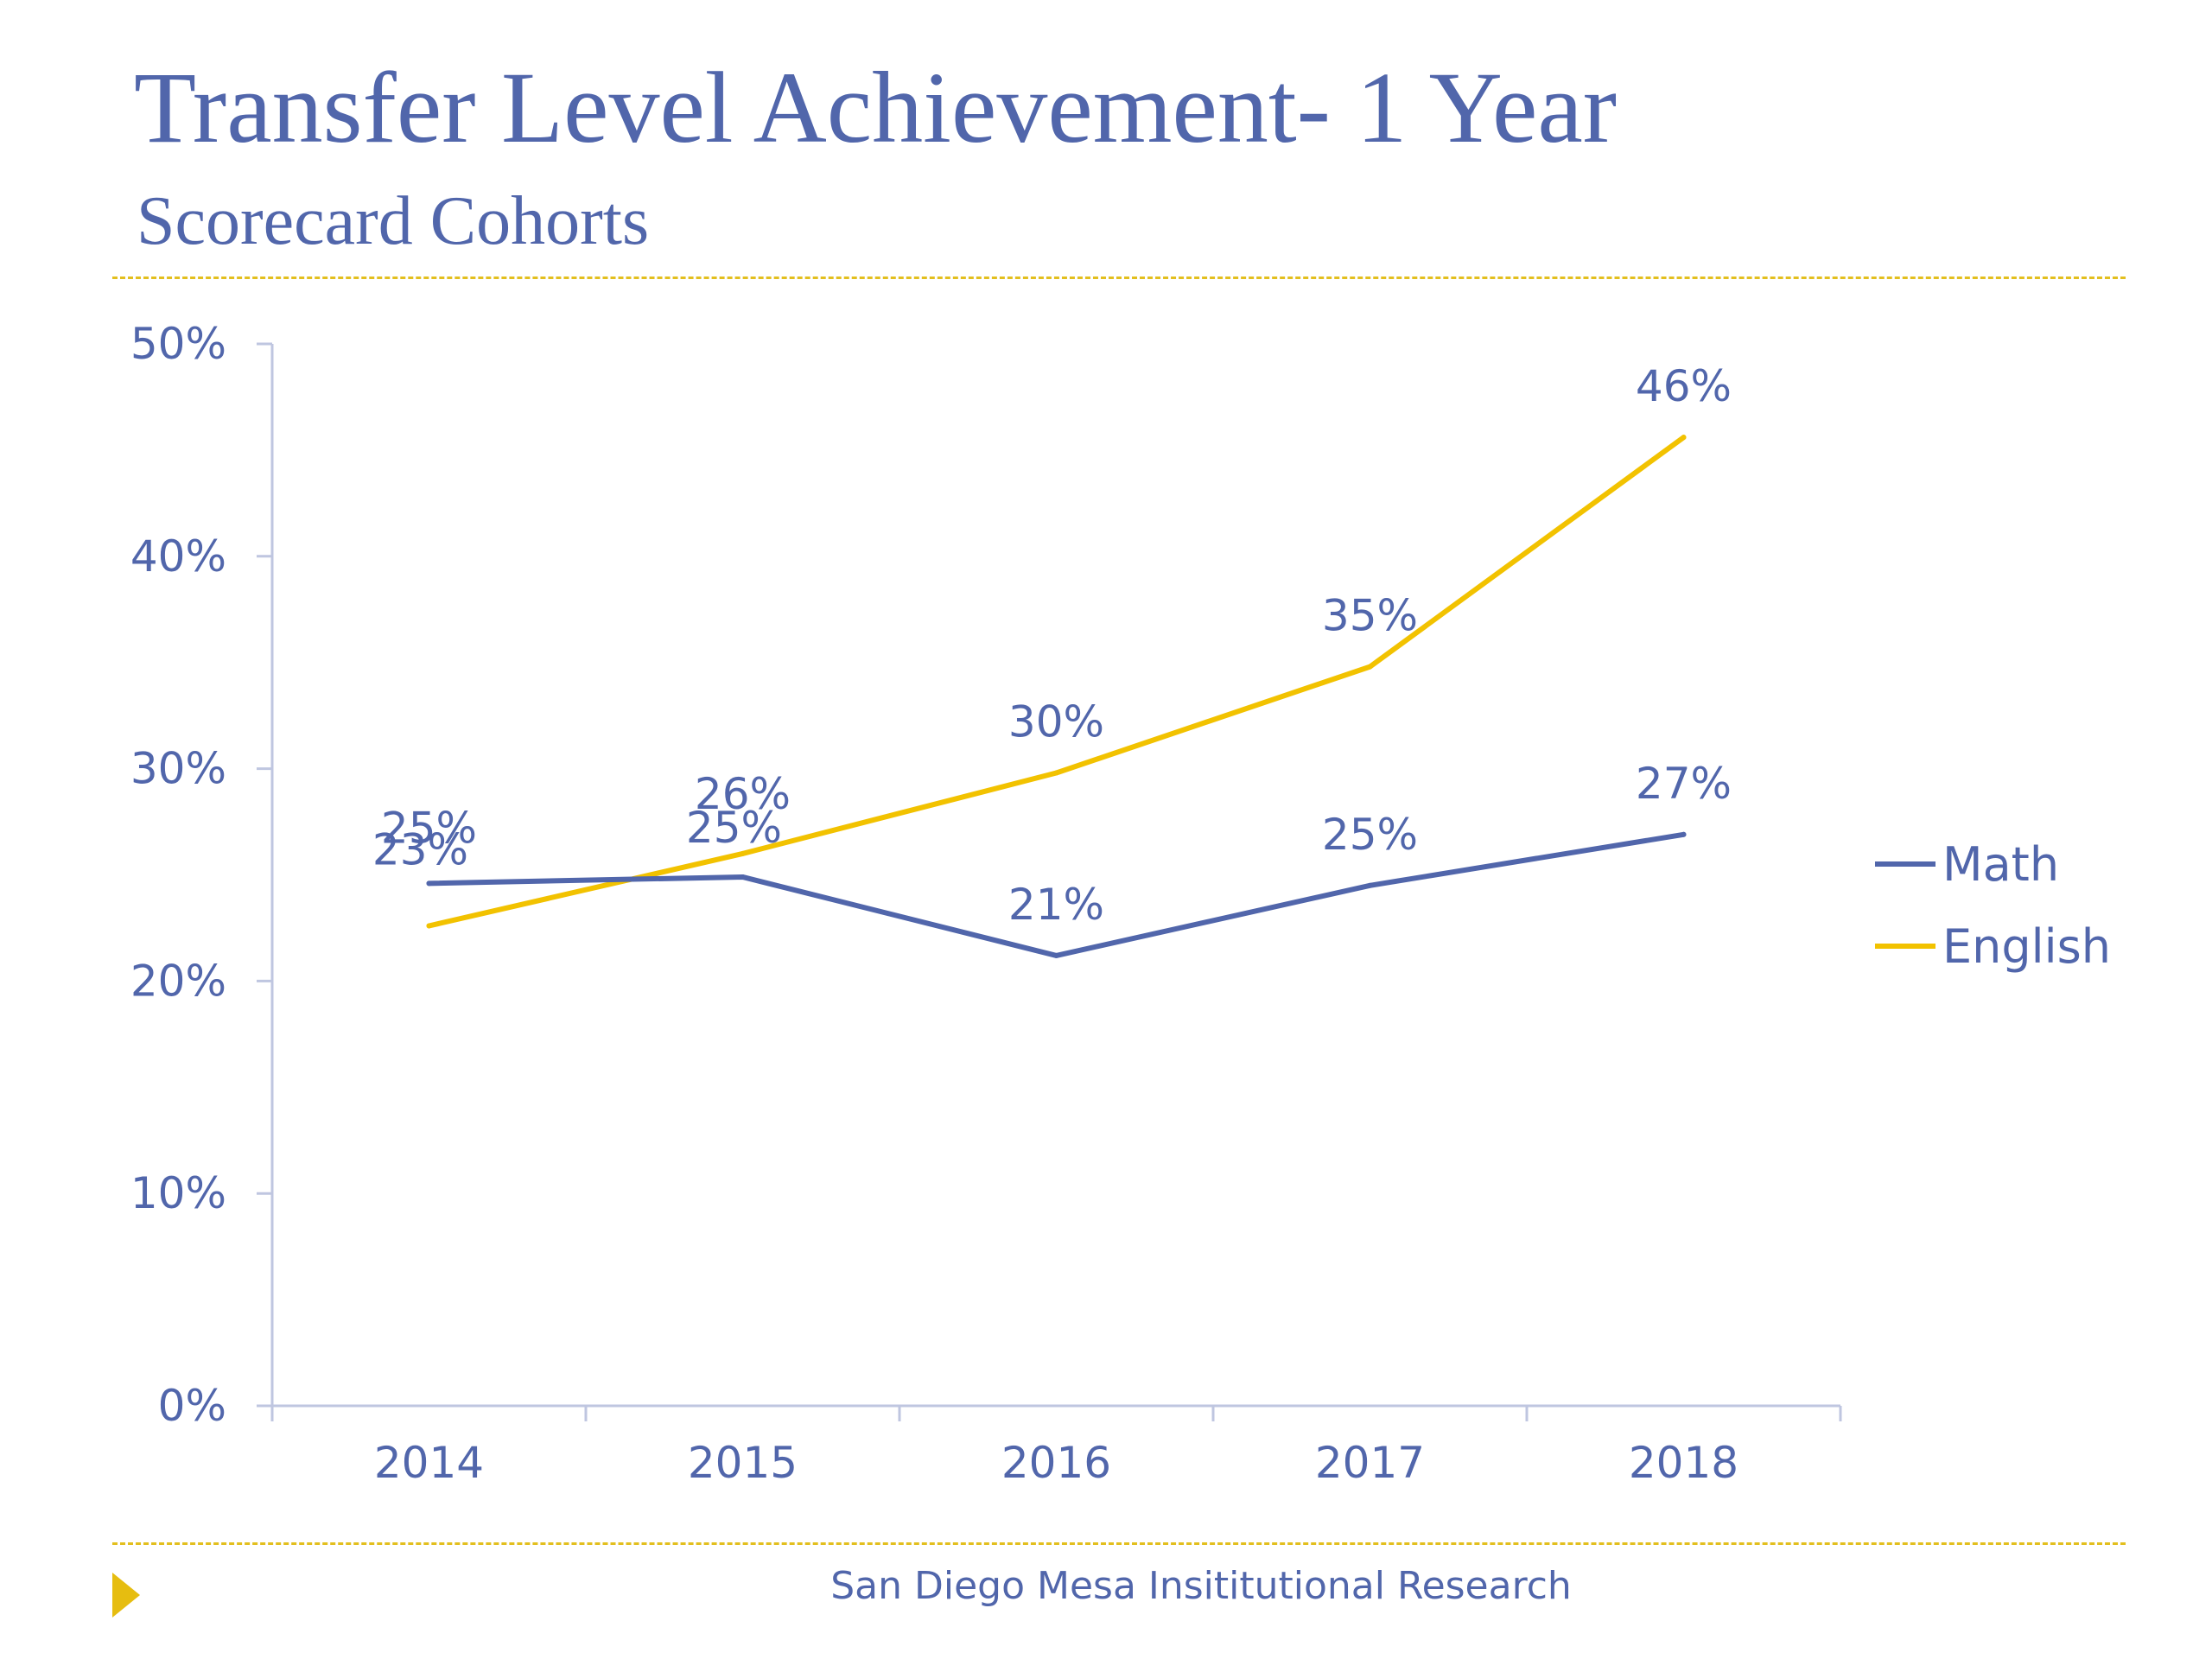 Image resolution: width=2212 pixels, height=1659 pixels. What do you see at coordinates (876, 107) in the screenshot?
I see `slide-title: Transfer Level Achievement- 1 Year` at bounding box center [876, 107].